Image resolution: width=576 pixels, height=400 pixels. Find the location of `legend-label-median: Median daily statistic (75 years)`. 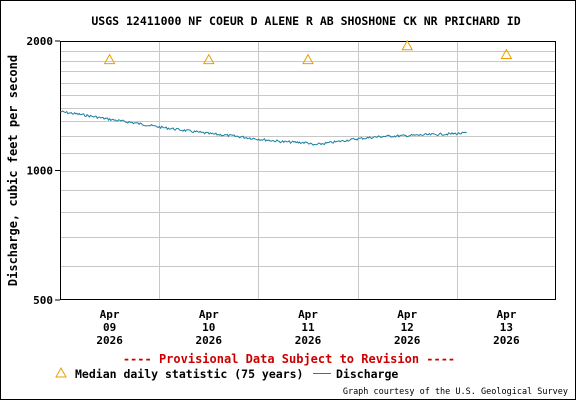

legend-label-median: Median daily statistic (75 years) is located at coordinates (189, 374).